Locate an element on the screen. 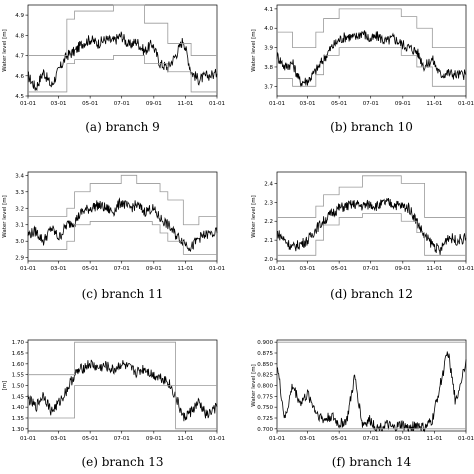 This screenshot has width=474, height=474. y-tick-label: 2.3 is located at coordinates (268, 203).